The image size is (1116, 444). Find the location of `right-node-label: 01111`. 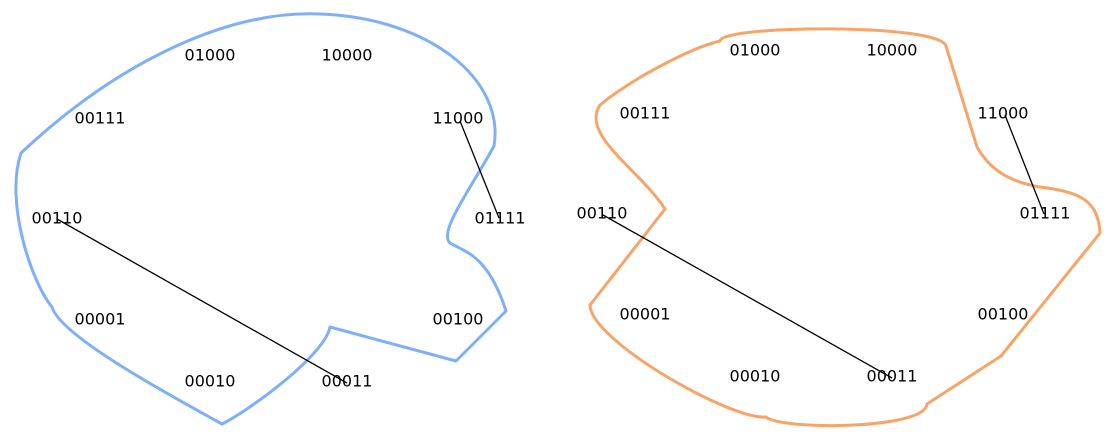

right-node-label: 01111 is located at coordinates (1045, 213).